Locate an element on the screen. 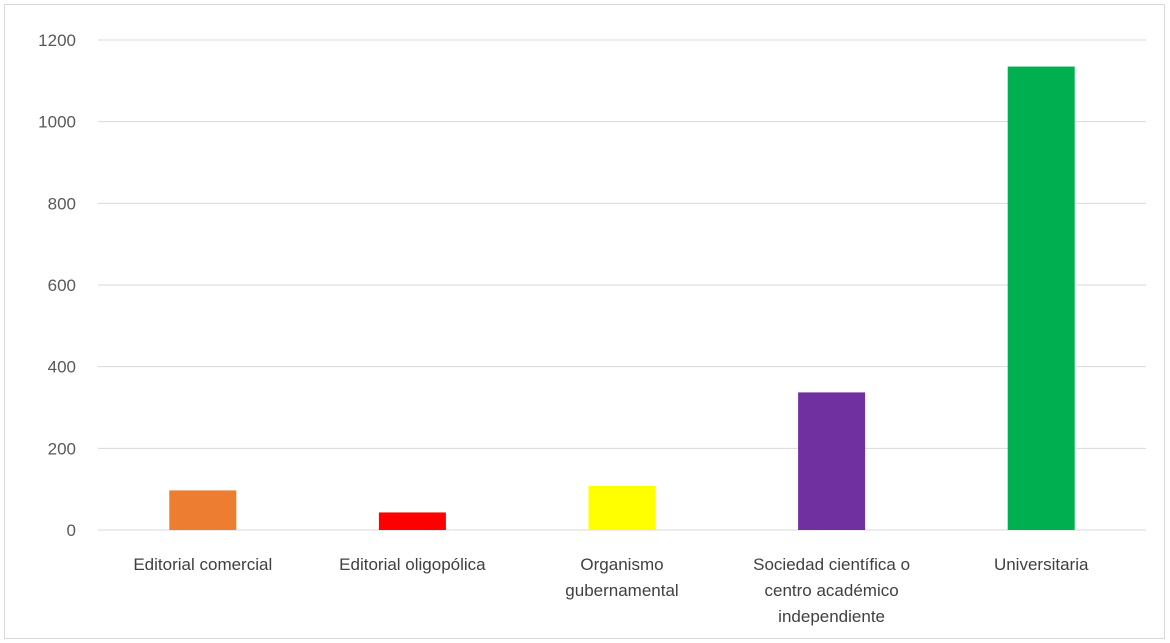 The image size is (1170, 643). y-tick-label: 400 is located at coordinates (62, 367).